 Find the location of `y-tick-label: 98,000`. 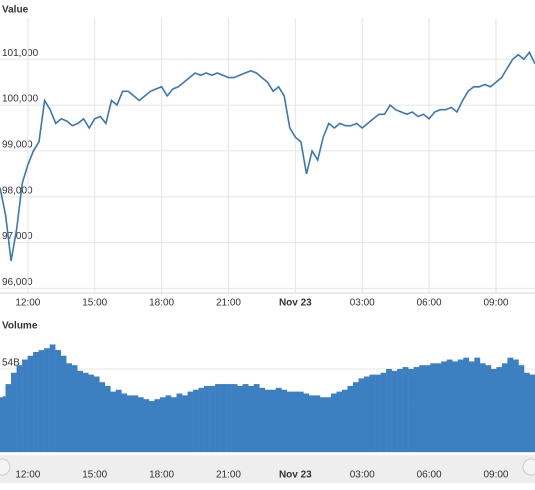

y-tick-label: 98,000 is located at coordinates (17, 190).